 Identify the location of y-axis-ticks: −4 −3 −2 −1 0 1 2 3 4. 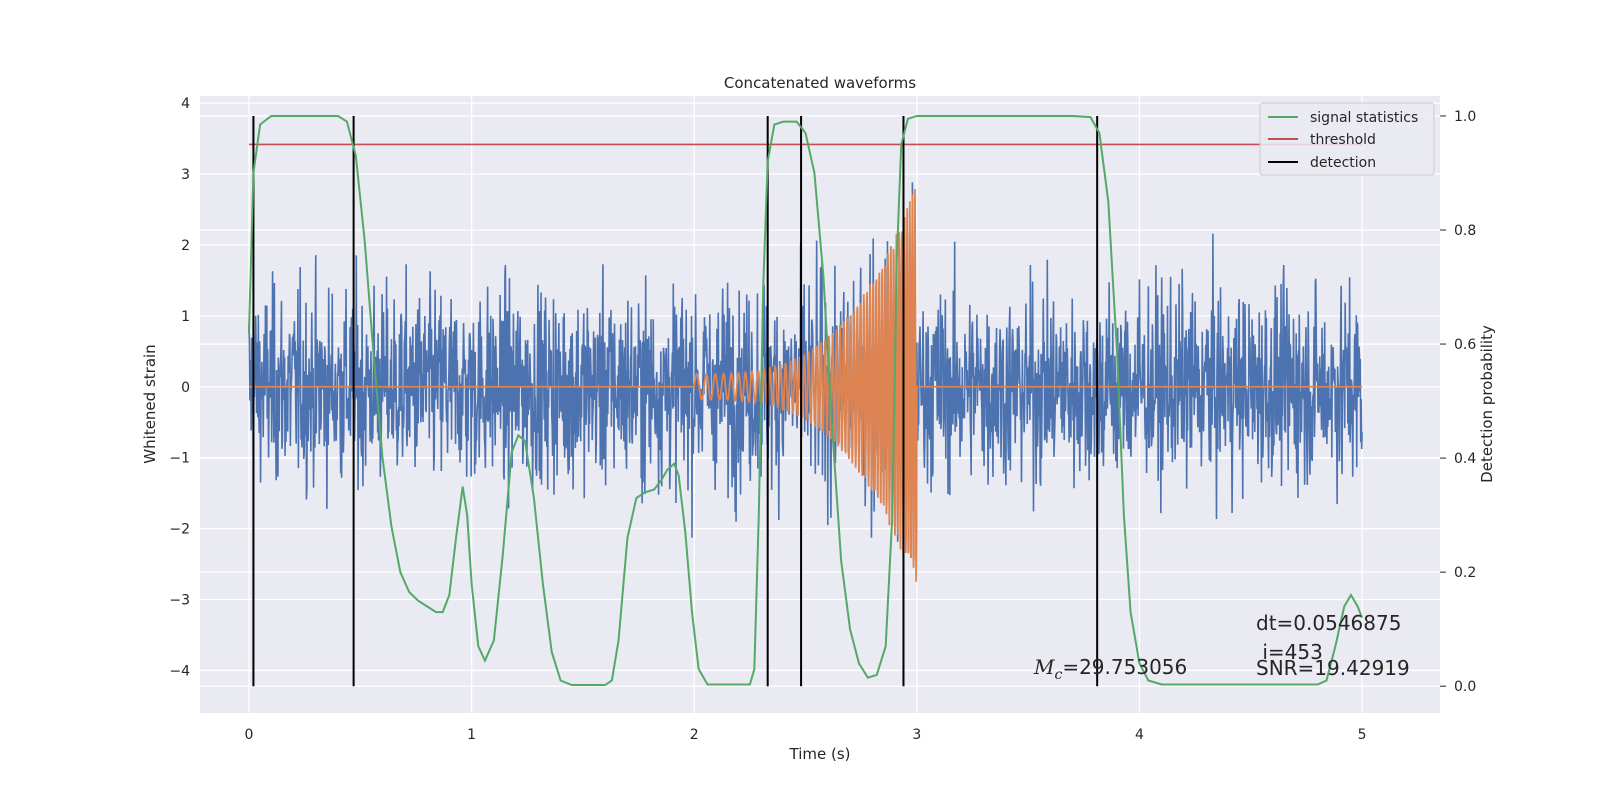
(179, 387).